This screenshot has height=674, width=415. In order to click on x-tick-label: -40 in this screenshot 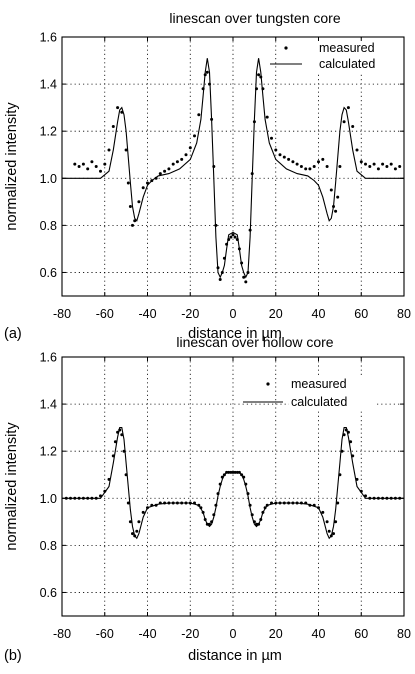, I will do `click(147, 634)`.